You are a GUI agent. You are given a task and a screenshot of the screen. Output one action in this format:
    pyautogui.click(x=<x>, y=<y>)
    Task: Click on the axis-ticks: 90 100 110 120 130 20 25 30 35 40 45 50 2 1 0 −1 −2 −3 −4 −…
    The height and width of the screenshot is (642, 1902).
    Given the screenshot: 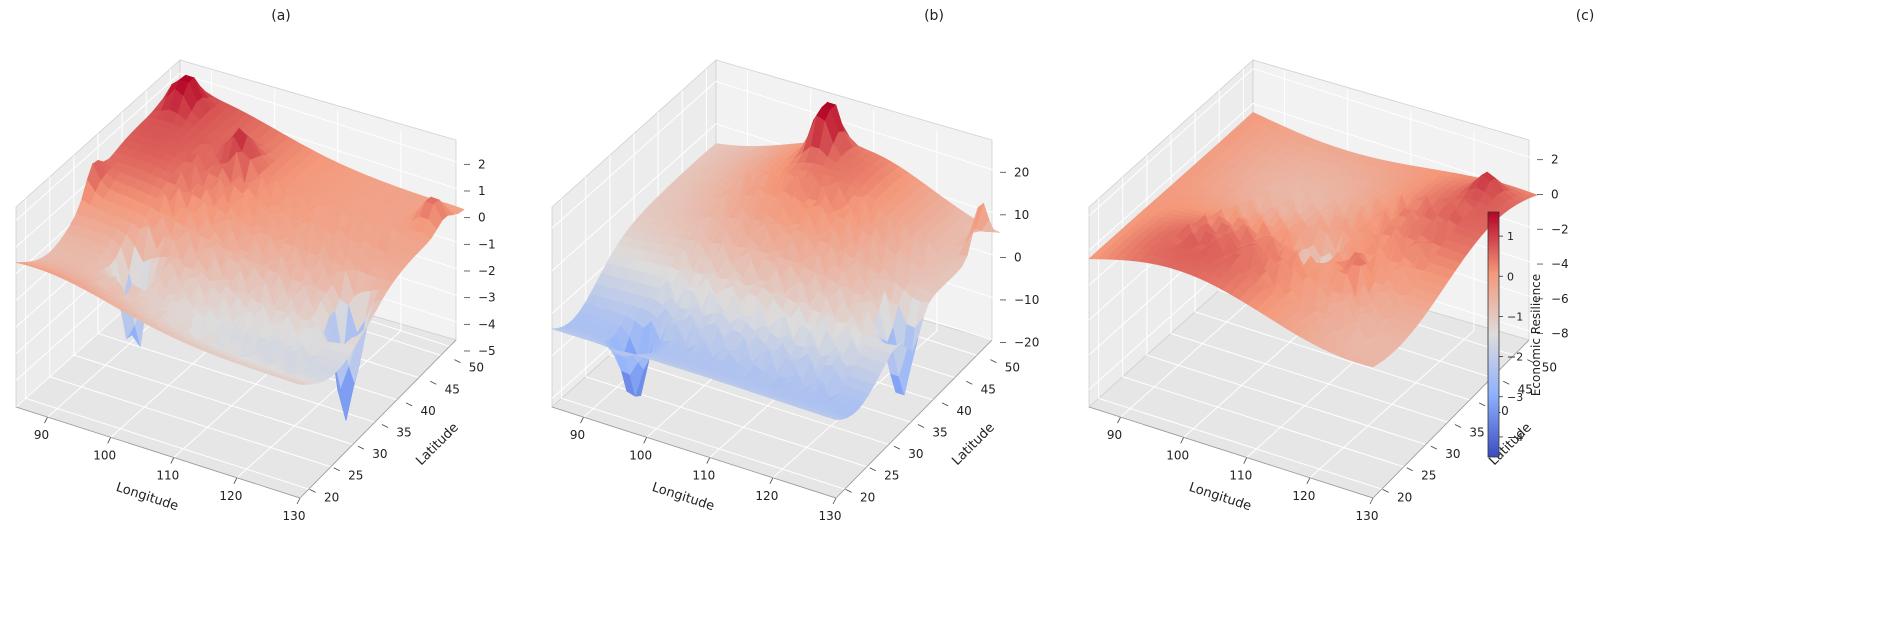 What is the action you would take?
    pyautogui.click(x=265, y=340)
    